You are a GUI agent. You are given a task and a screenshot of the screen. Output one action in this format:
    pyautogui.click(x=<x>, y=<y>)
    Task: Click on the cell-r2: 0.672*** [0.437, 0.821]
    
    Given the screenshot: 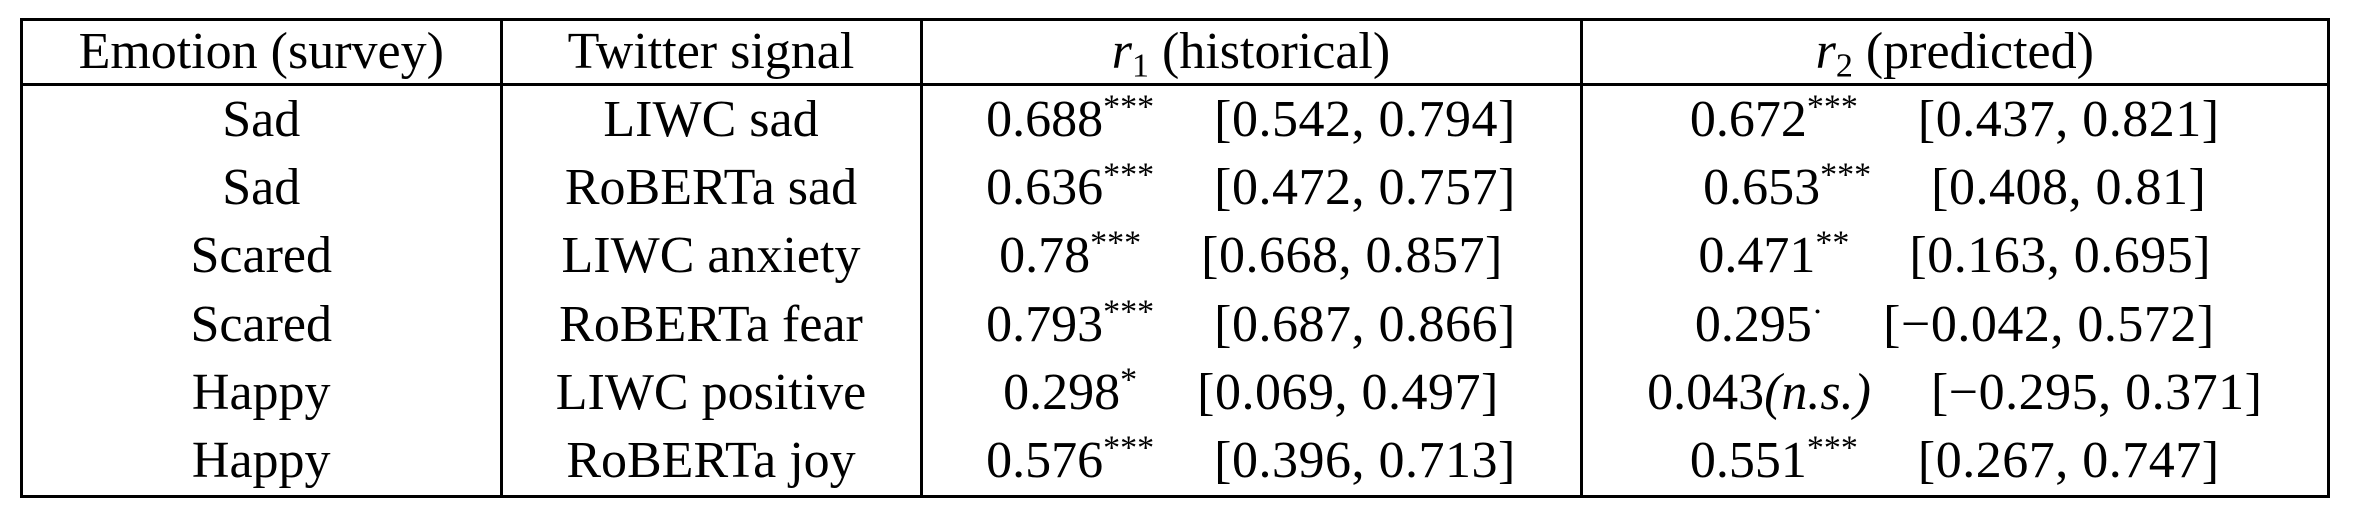 What is the action you would take?
    pyautogui.click(x=1954, y=120)
    